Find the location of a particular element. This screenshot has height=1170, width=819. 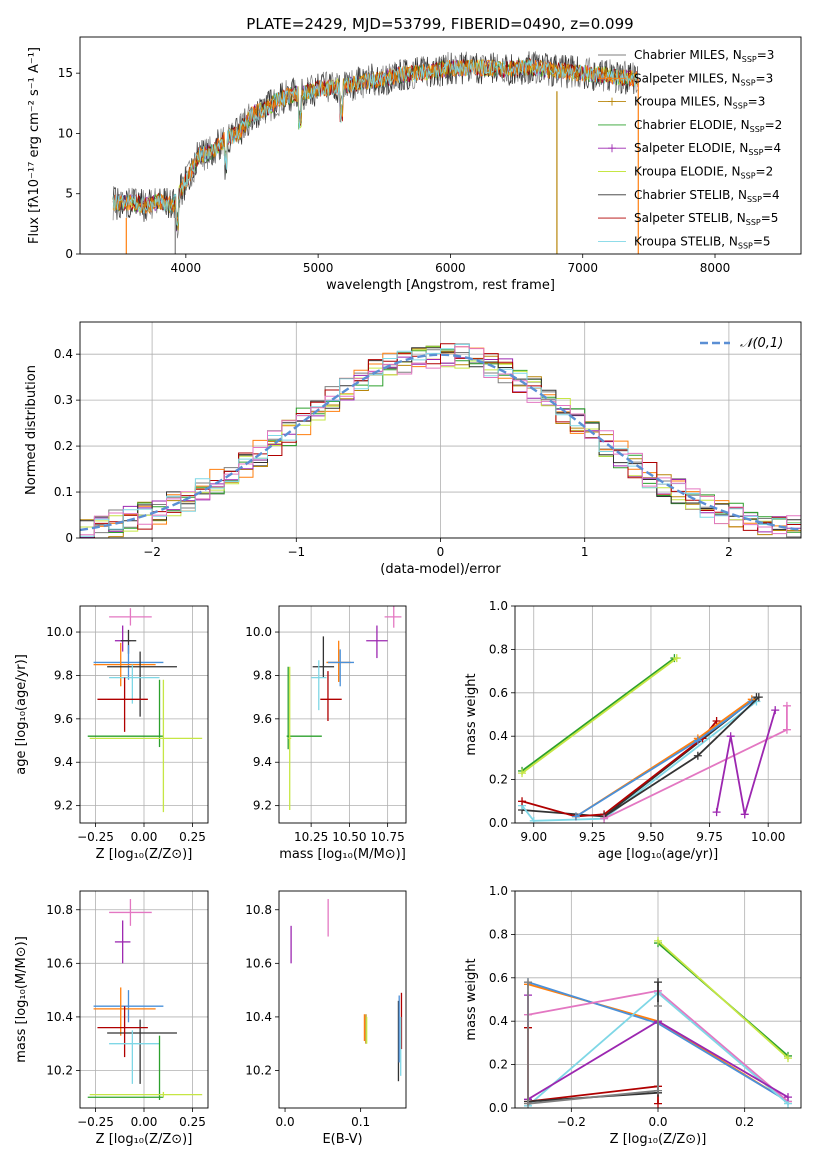

y-axis-label: Flux [fλ10⁻¹⁷ erg cm⁻² s⁻¹ A⁻¹] is located at coordinates (34, 145).